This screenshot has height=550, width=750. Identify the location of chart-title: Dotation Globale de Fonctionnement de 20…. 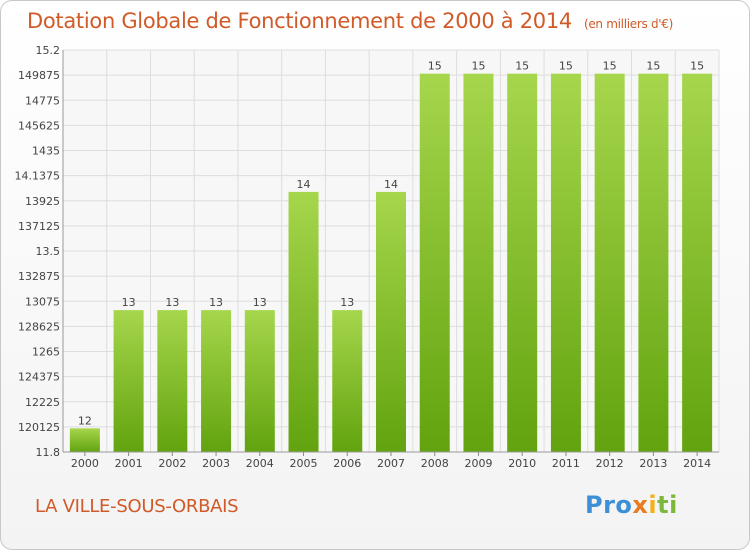
(350, 21).